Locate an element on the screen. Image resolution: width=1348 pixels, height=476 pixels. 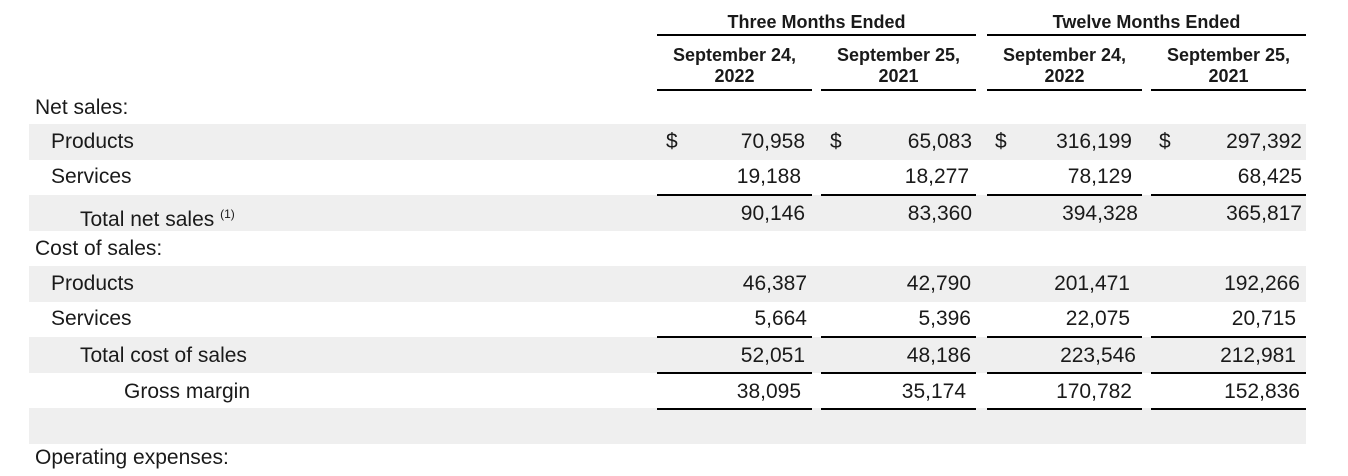
section-net-sales: Net sales: is located at coordinates (82, 107).